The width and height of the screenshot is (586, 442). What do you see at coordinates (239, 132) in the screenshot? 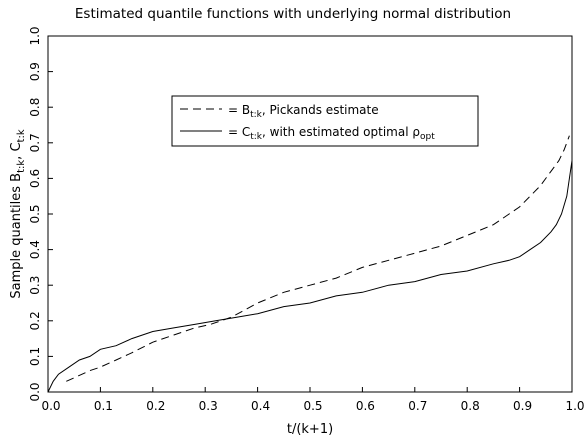
I see `legend-label-optimal-pre: = C` at bounding box center [239, 132].